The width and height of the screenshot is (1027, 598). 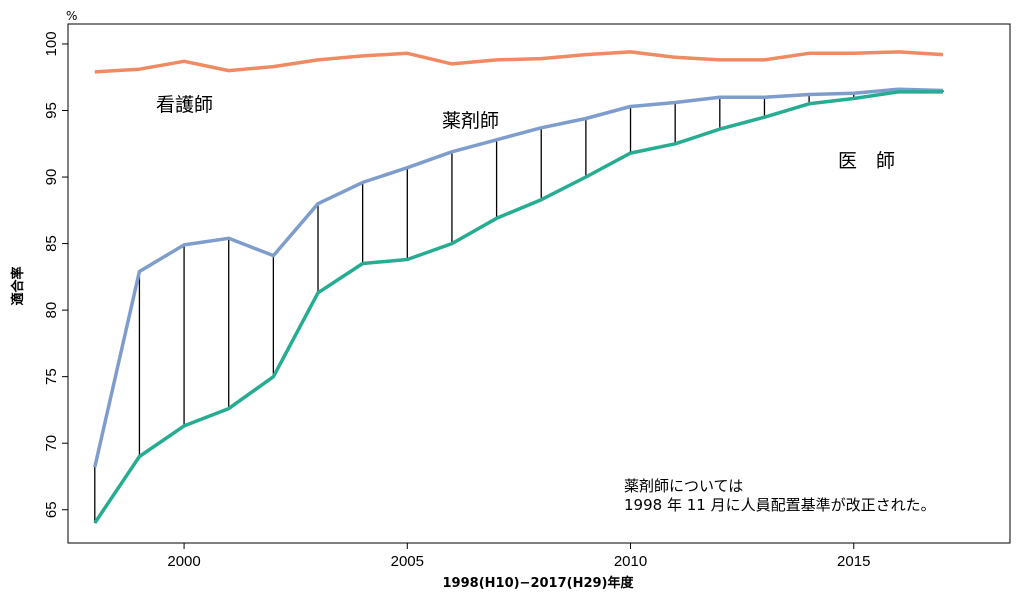 I want to click on annotation-line-1: 薬剤師については, so click(x=683, y=486).